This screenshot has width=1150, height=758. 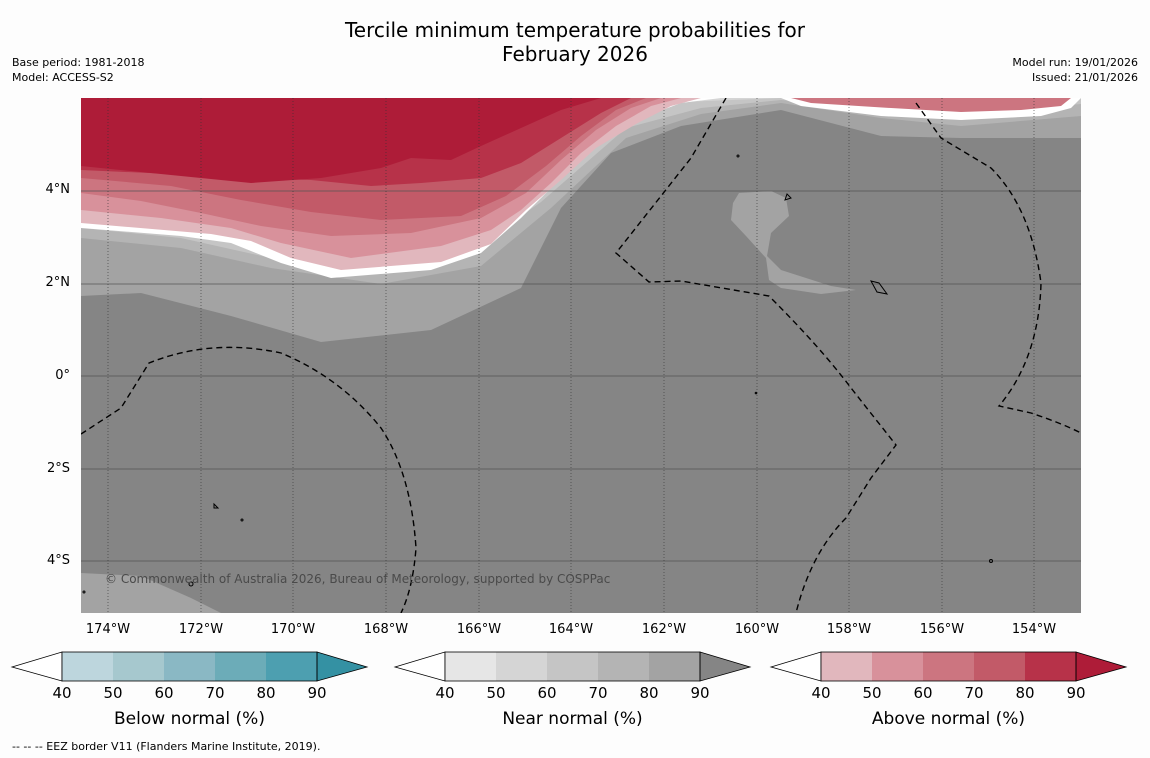 I want to click on below-tick: 80, so click(x=266, y=693).